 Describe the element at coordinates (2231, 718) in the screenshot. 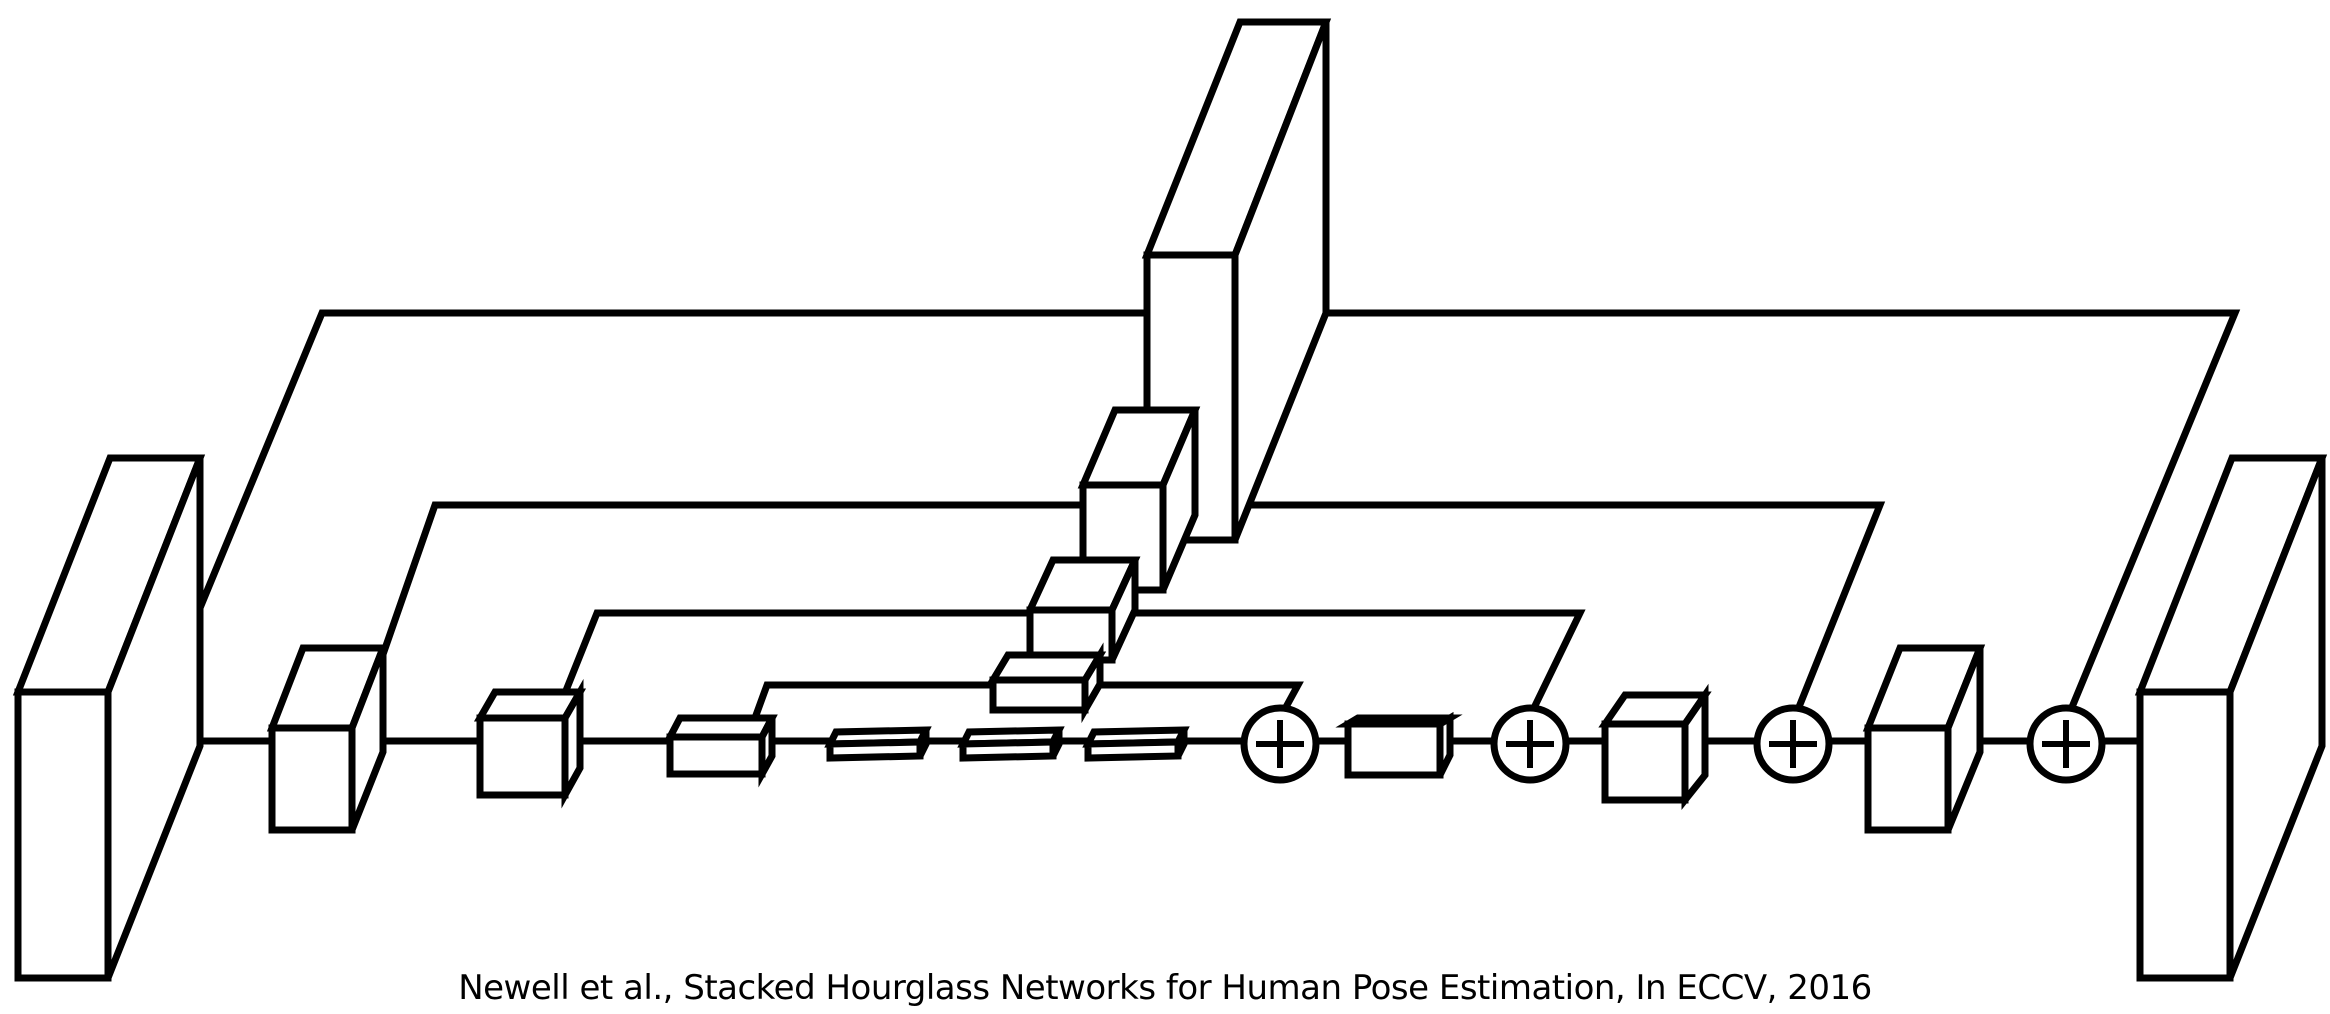

I see `output-block` at that location.